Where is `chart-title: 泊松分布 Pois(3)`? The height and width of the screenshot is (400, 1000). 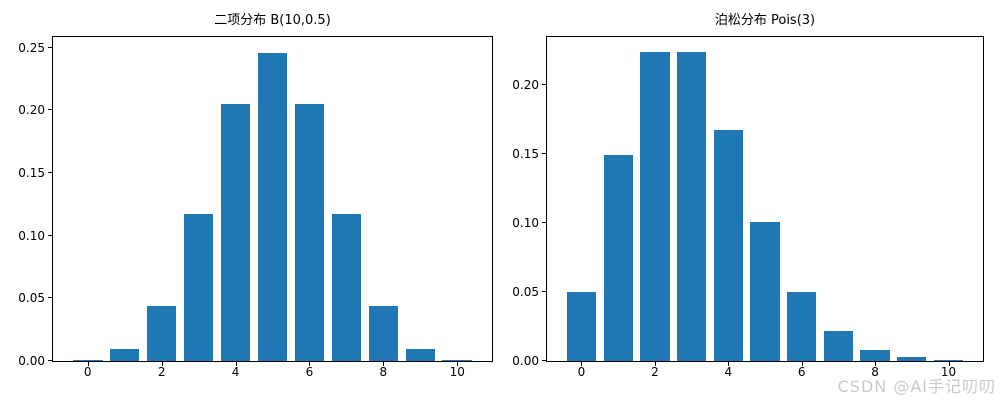 chart-title: 泊松分布 Pois(3) is located at coordinates (765, 20).